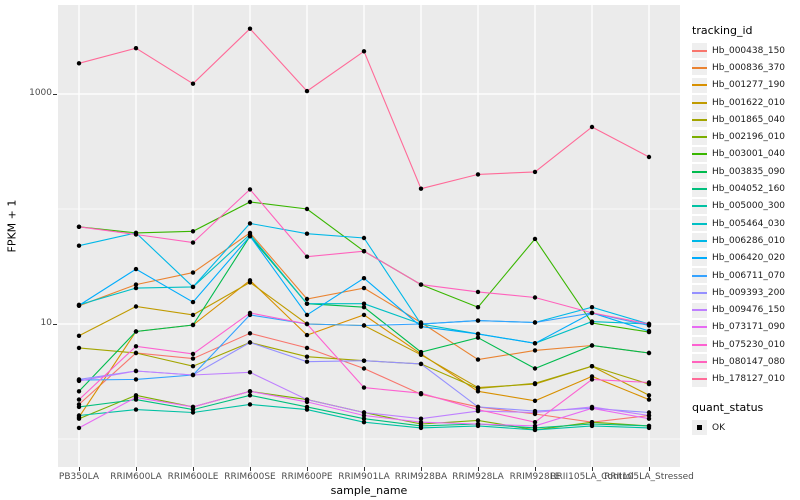 The image size is (800, 500). I want to click on legend-item-label: Hb_004052_160, so click(749, 189).